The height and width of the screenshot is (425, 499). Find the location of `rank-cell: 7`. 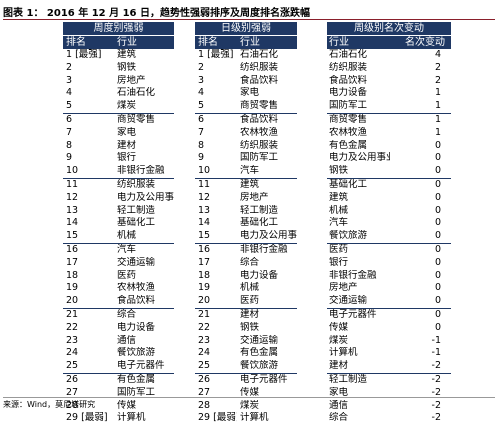

rank-cell: 7 is located at coordinates (69, 132).